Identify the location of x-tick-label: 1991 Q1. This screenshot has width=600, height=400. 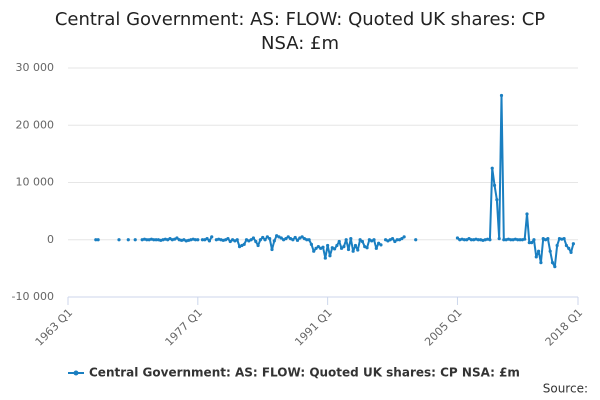
(313, 327).